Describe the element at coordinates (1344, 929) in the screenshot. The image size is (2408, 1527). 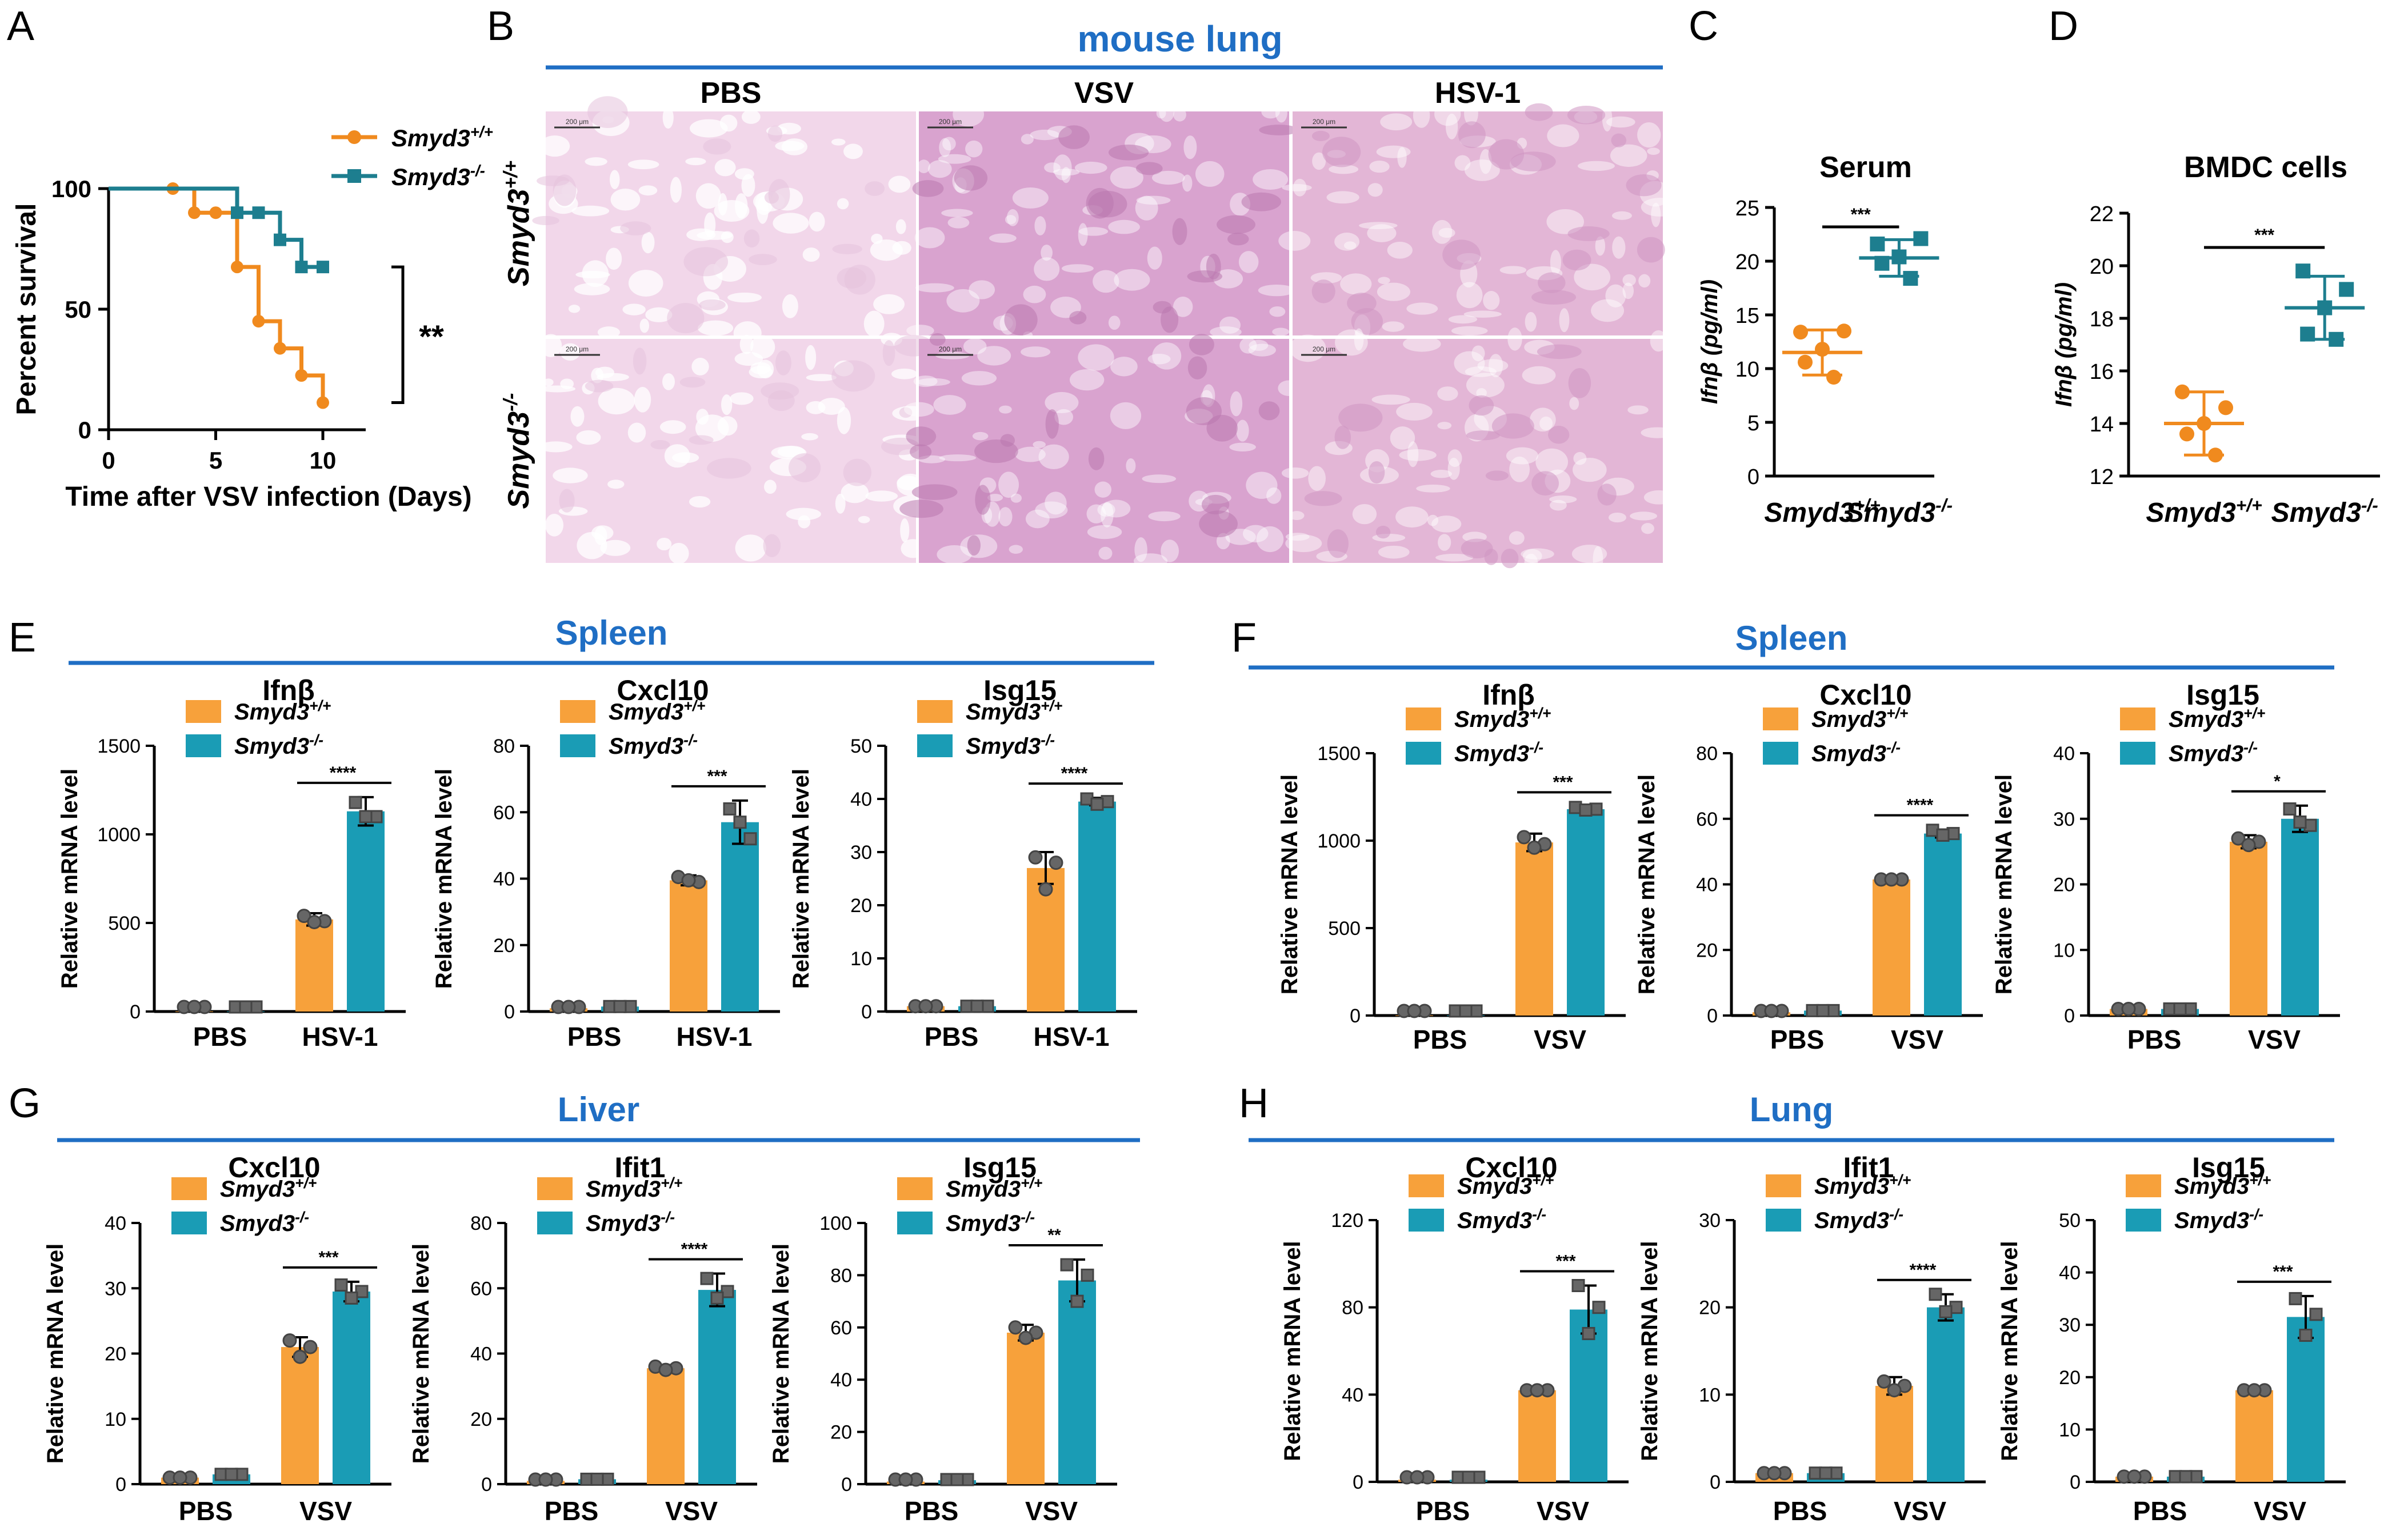
I see `y-tick-label: 500` at that location.